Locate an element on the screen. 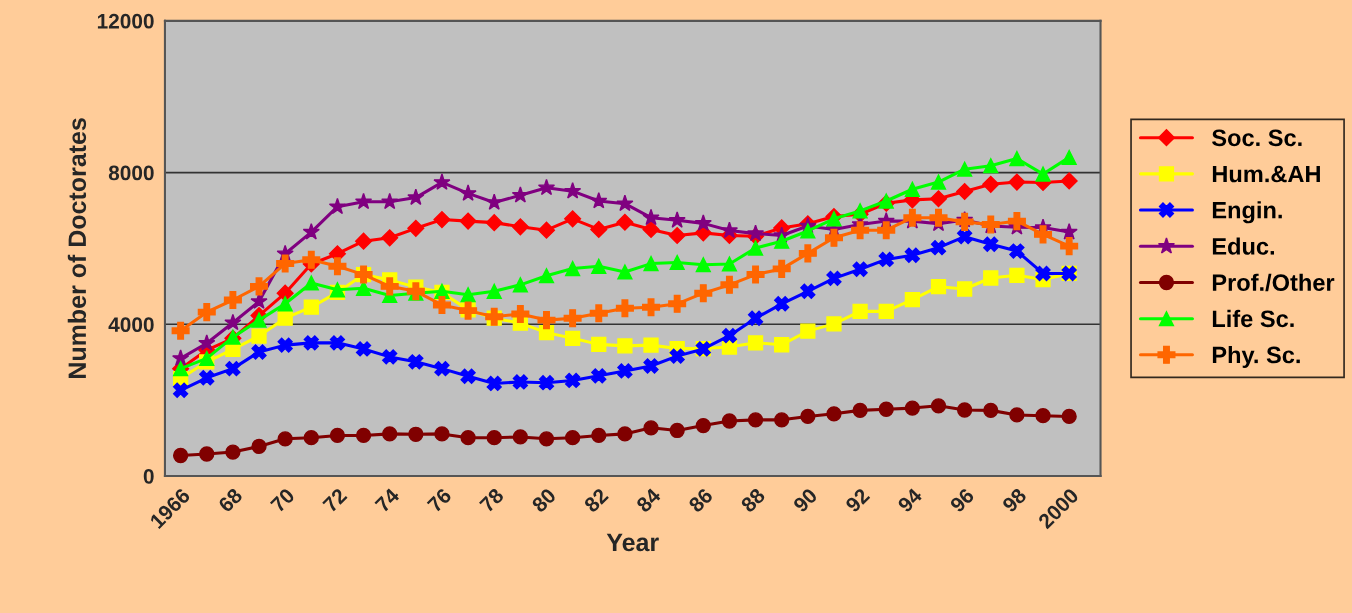 The width and height of the screenshot is (1352, 613). x-tick-label: 94 is located at coordinates (910, 500).